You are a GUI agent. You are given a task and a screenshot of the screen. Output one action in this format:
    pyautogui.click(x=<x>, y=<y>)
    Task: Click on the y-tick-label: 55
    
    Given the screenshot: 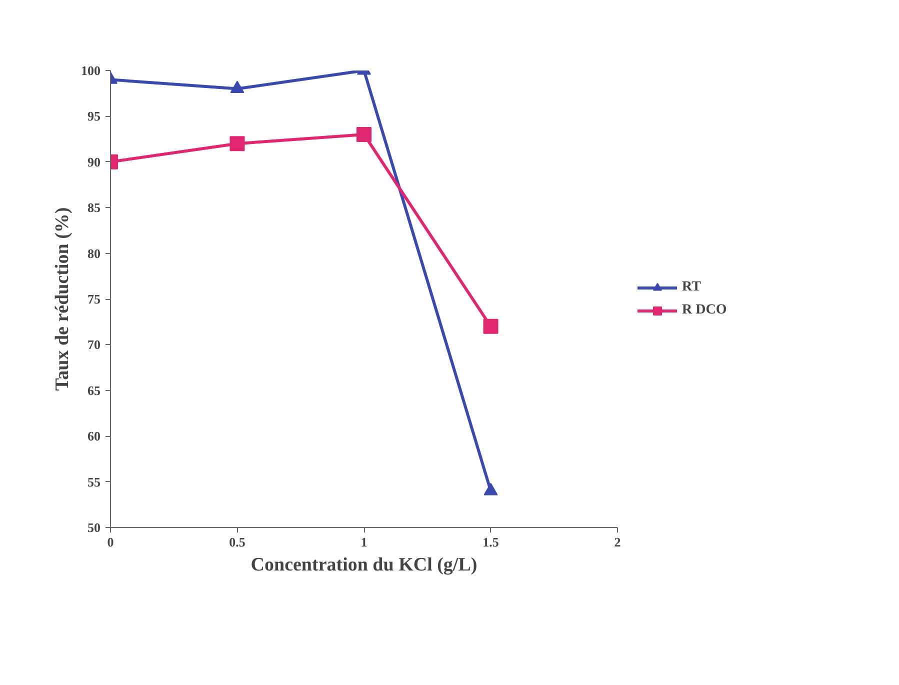 What is the action you would take?
    pyautogui.click(x=94, y=482)
    